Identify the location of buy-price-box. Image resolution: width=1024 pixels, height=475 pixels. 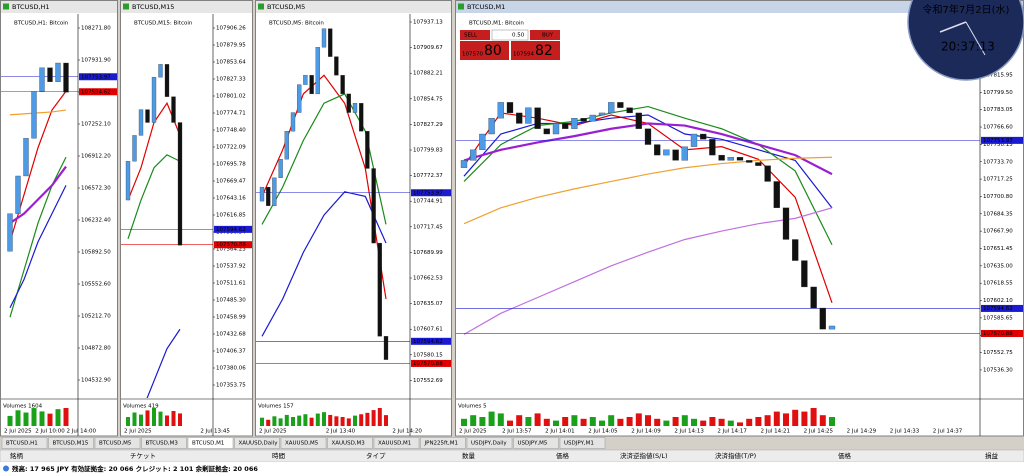
(535, 50).